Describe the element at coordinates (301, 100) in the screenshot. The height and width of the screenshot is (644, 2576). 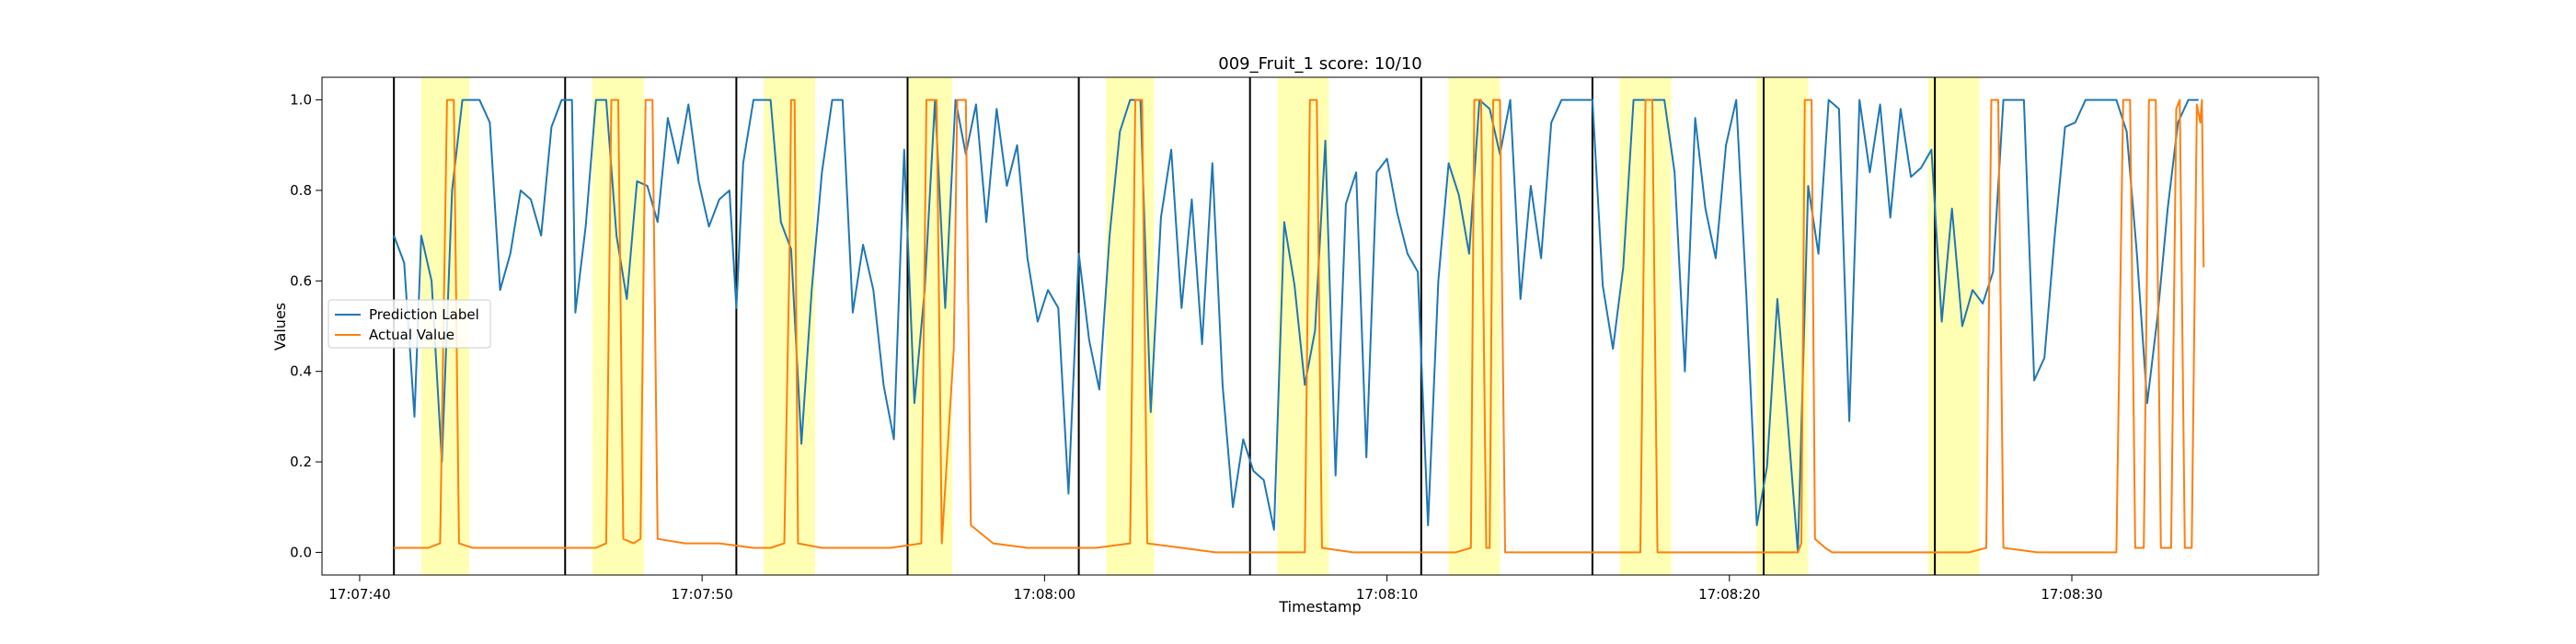
I see `y-tick-label: 1.0` at that location.